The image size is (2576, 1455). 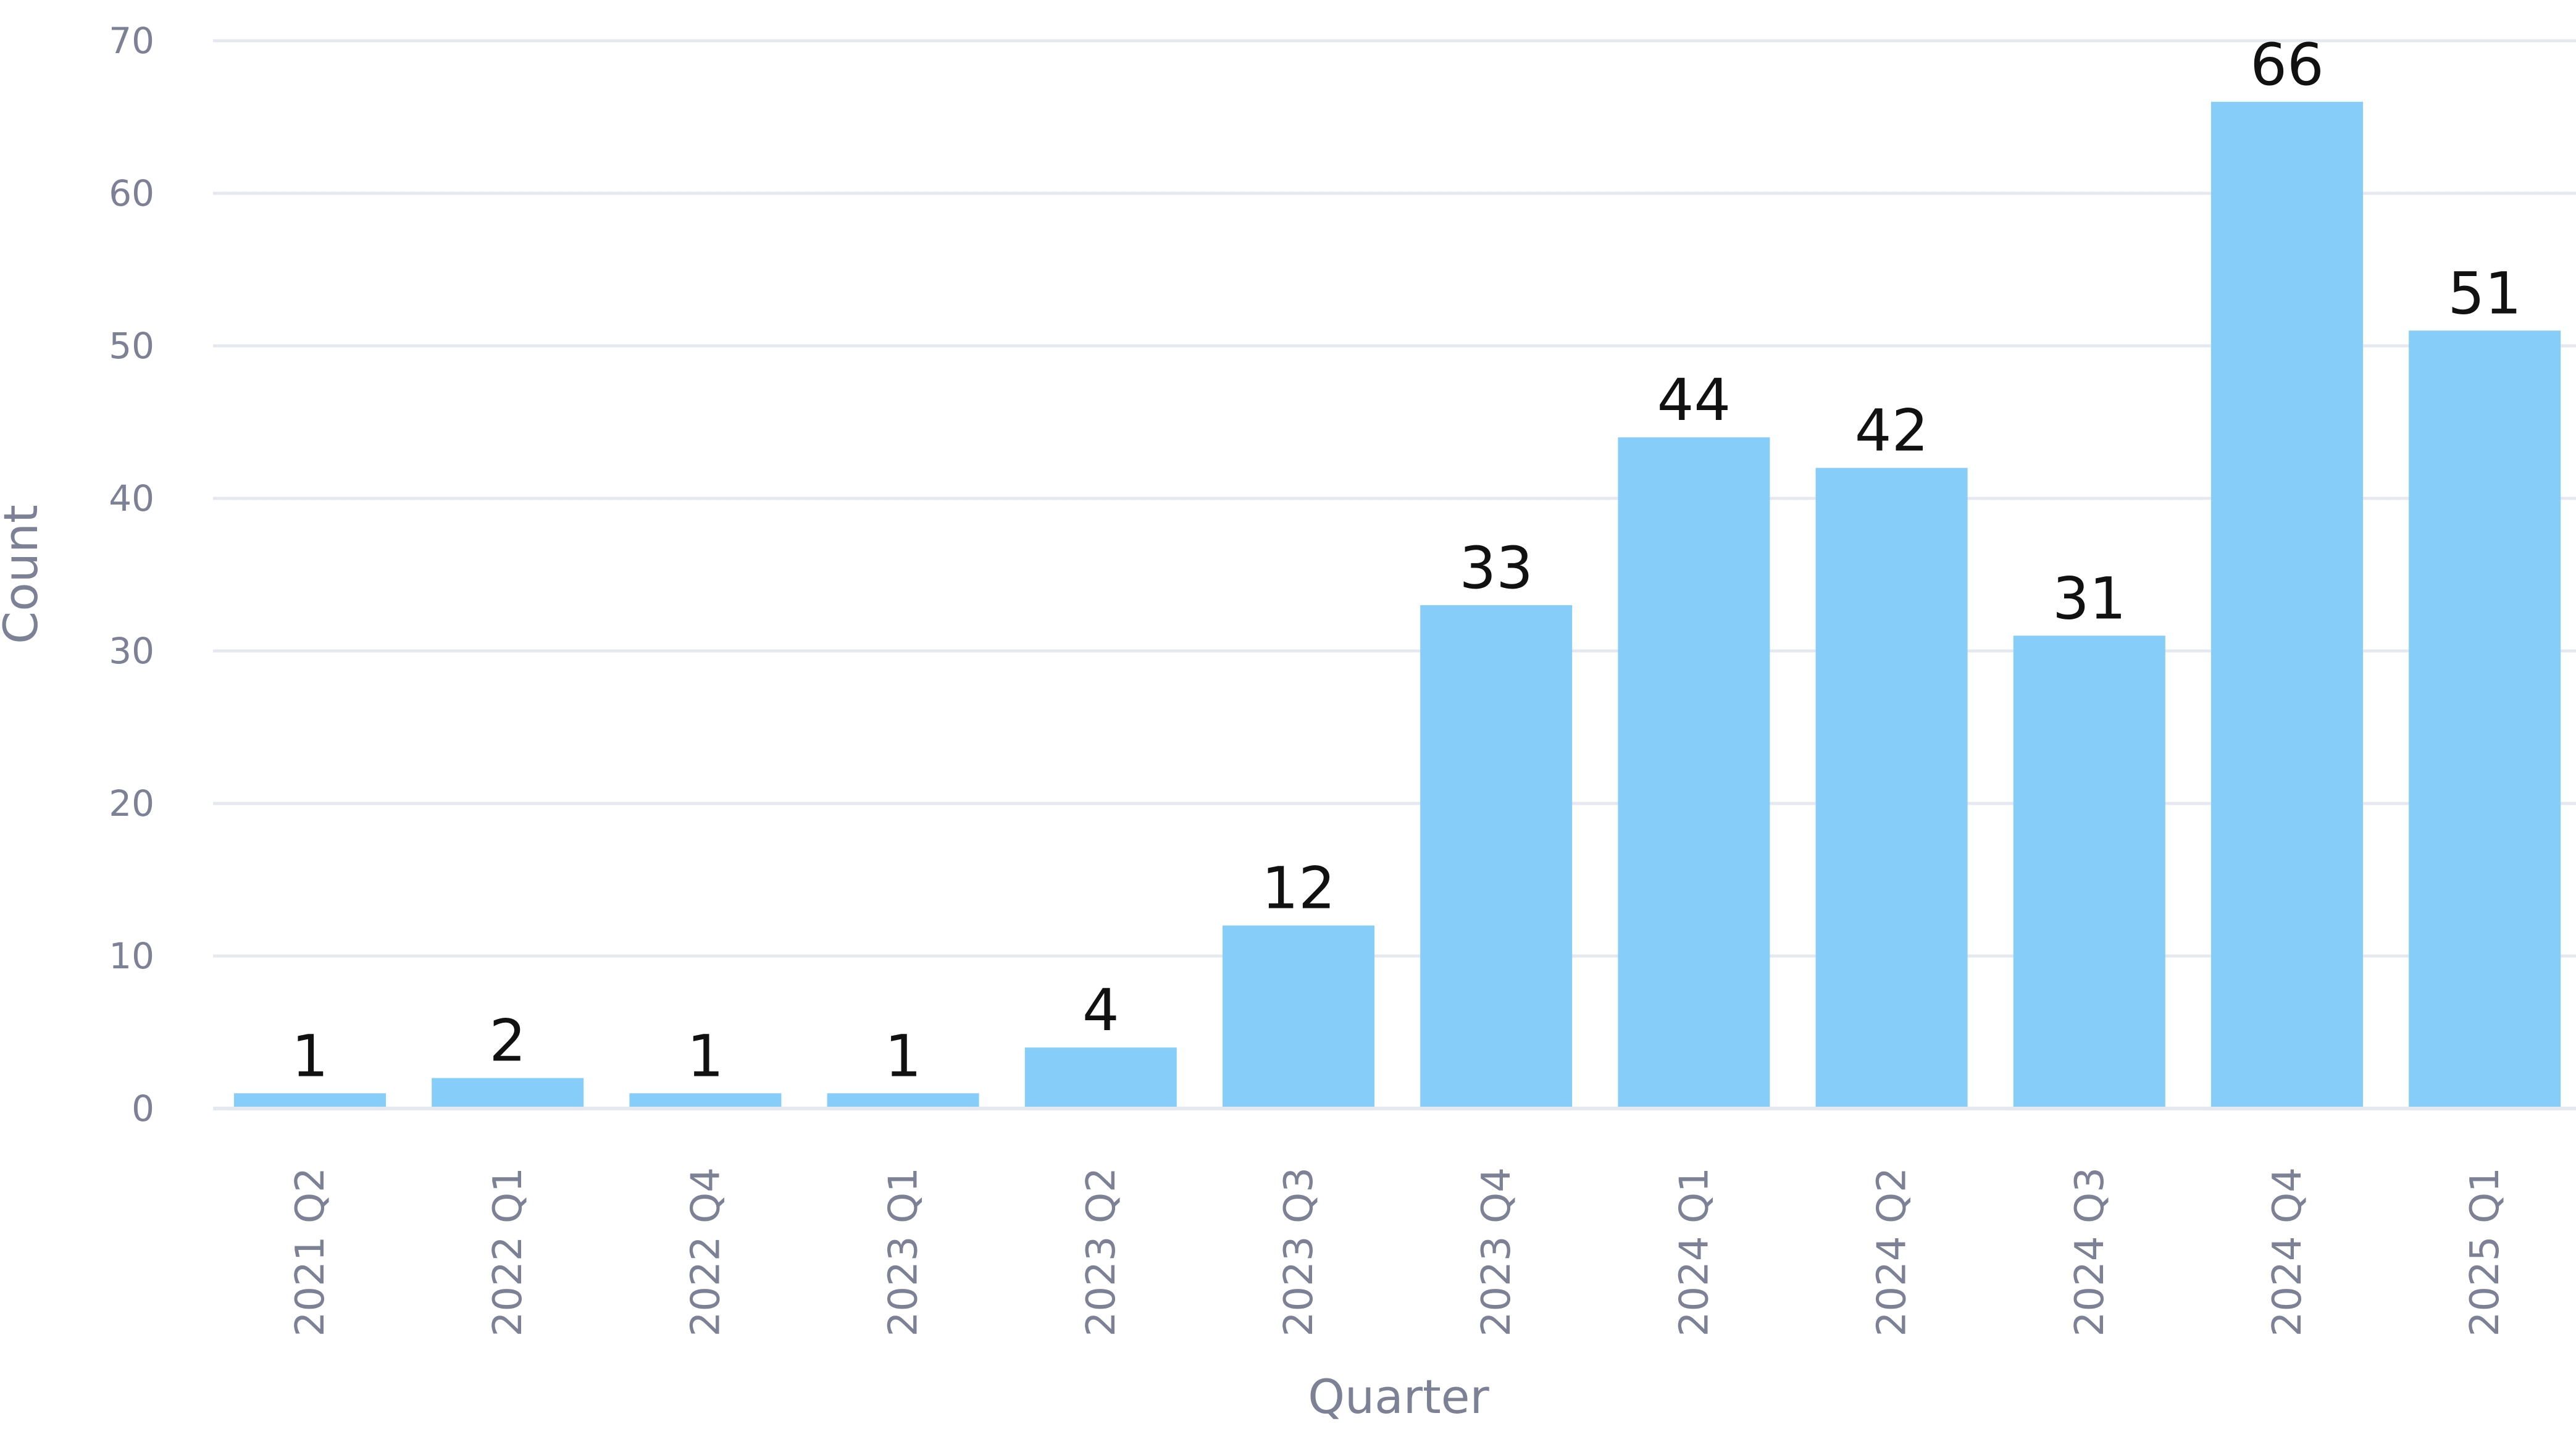 What do you see at coordinates (131, 41) in the screenshot?
I see `y-tick-label: 70` at bounding box center [131, 41].